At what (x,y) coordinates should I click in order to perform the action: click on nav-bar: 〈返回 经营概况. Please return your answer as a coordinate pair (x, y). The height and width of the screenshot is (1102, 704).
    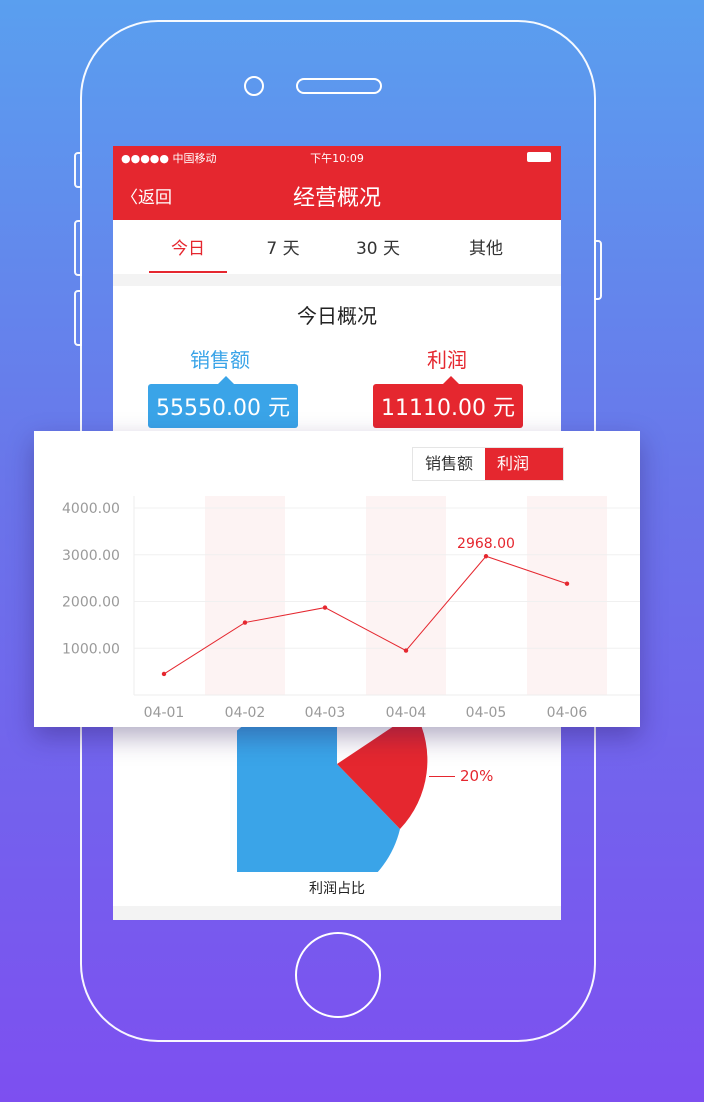
    Looking at the image, I should click on (337, 194).